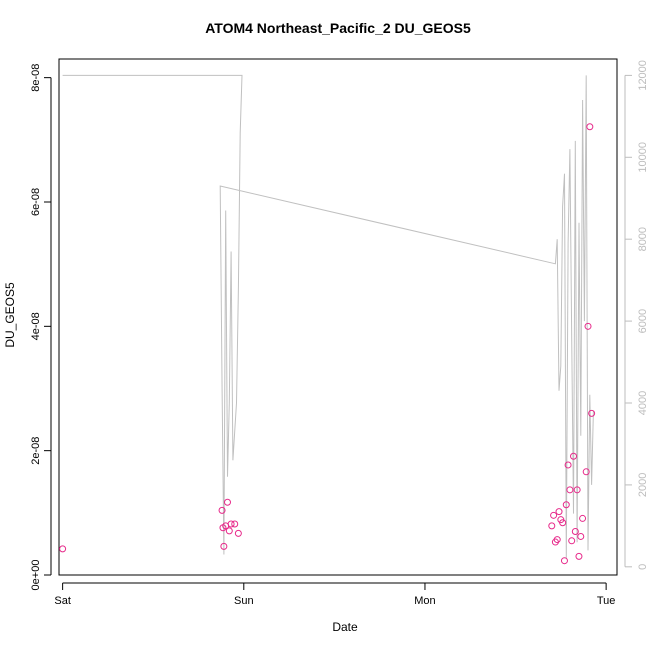 The width and height of the screenshot is (650, 650). I want to click on y-left-tick-label: 2e-08, so click(36, 451).